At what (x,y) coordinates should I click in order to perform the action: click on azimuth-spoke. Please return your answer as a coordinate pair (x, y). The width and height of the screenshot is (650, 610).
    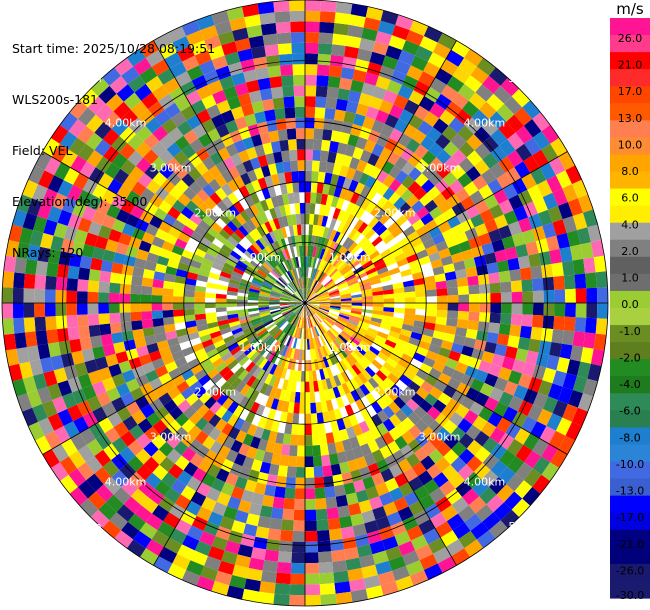
    Looking at the image, I should click on (436, 378).